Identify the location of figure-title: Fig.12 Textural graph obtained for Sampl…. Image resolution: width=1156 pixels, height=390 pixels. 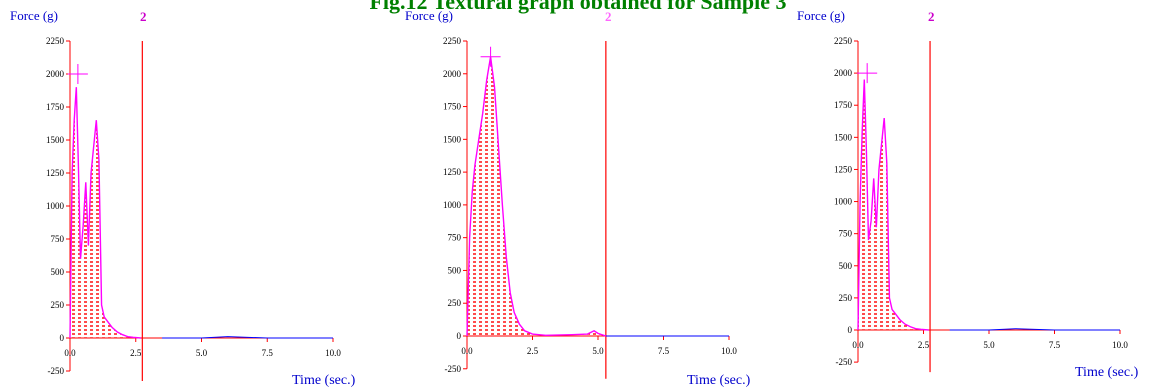
(578, 7).